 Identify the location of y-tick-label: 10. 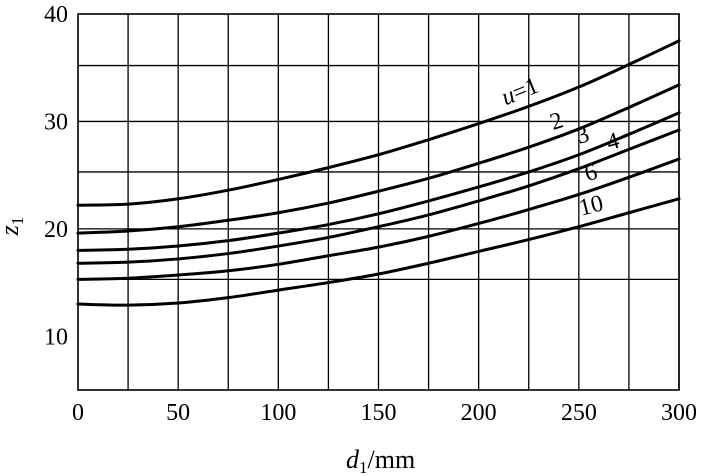
(56, 337).